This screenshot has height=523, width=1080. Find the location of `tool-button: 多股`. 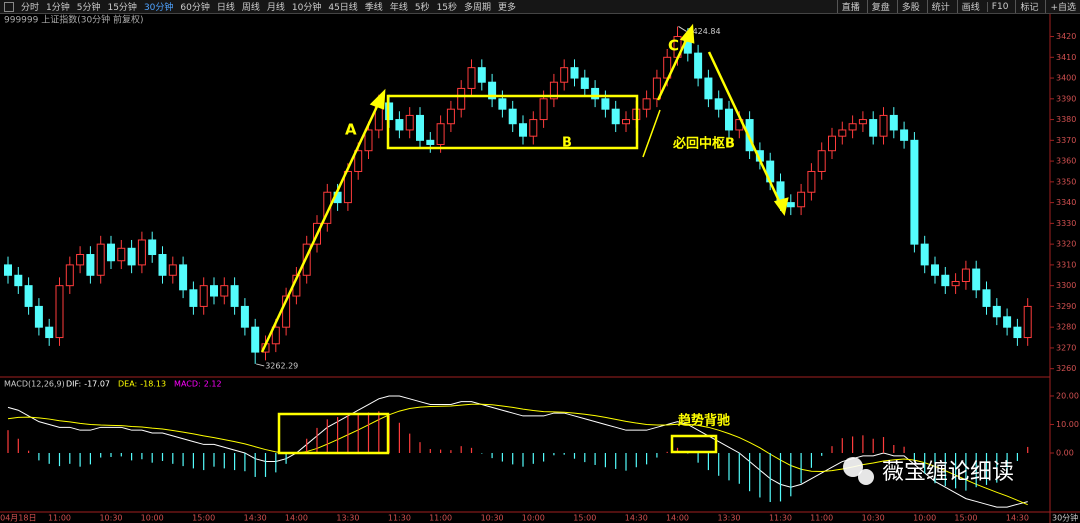

tool-button: 多股 is located at coordinates (908, 6).